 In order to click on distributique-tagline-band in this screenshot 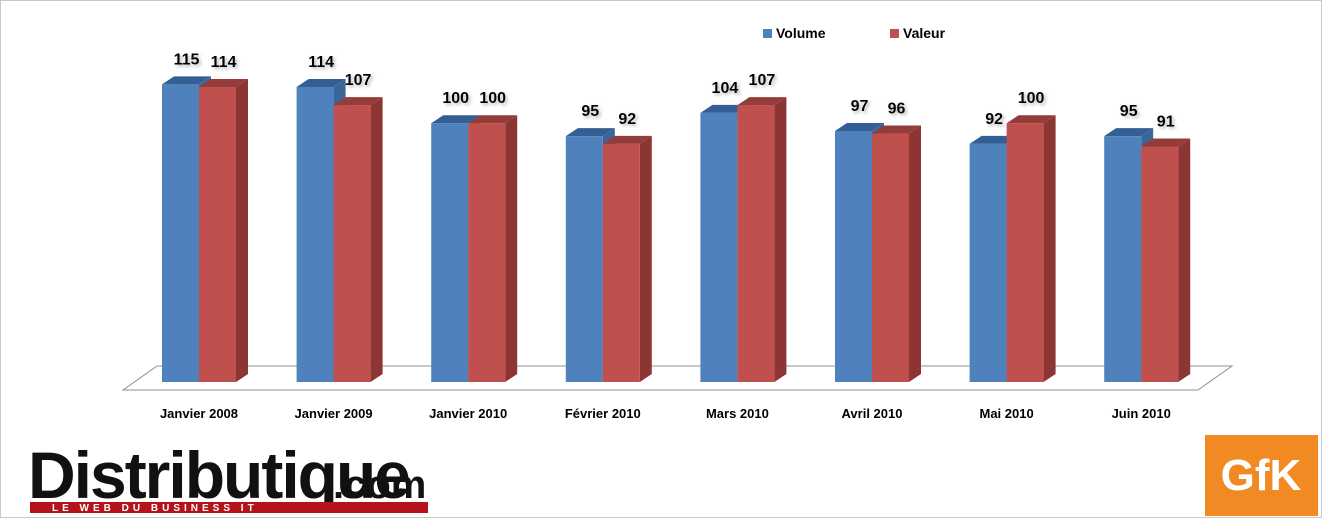, I will do `click(229, 507)`.